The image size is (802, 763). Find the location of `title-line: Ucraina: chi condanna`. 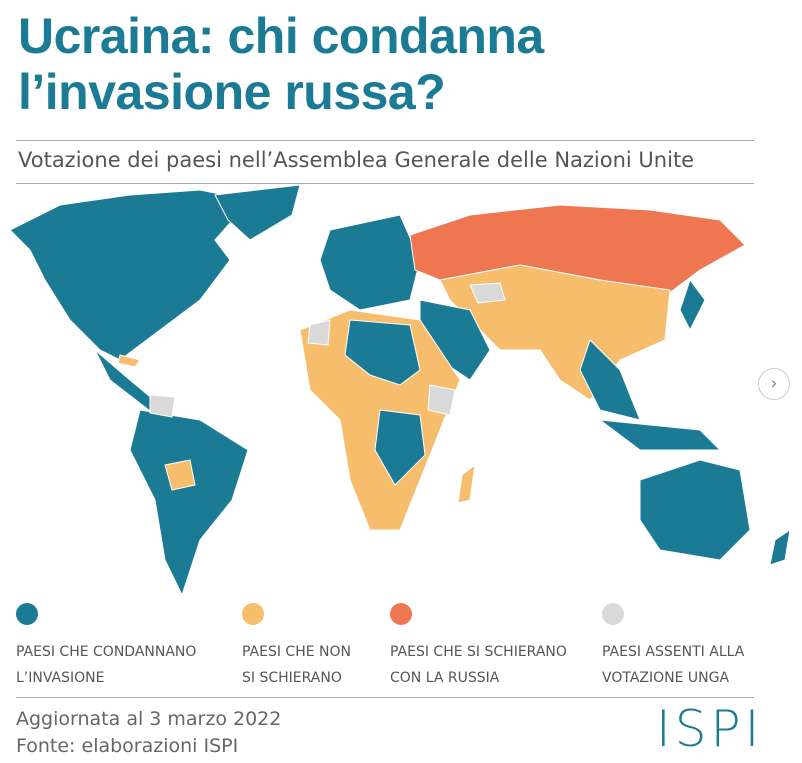

title-line: Ucraina: chi condanna is located at coordinates (281, 36).